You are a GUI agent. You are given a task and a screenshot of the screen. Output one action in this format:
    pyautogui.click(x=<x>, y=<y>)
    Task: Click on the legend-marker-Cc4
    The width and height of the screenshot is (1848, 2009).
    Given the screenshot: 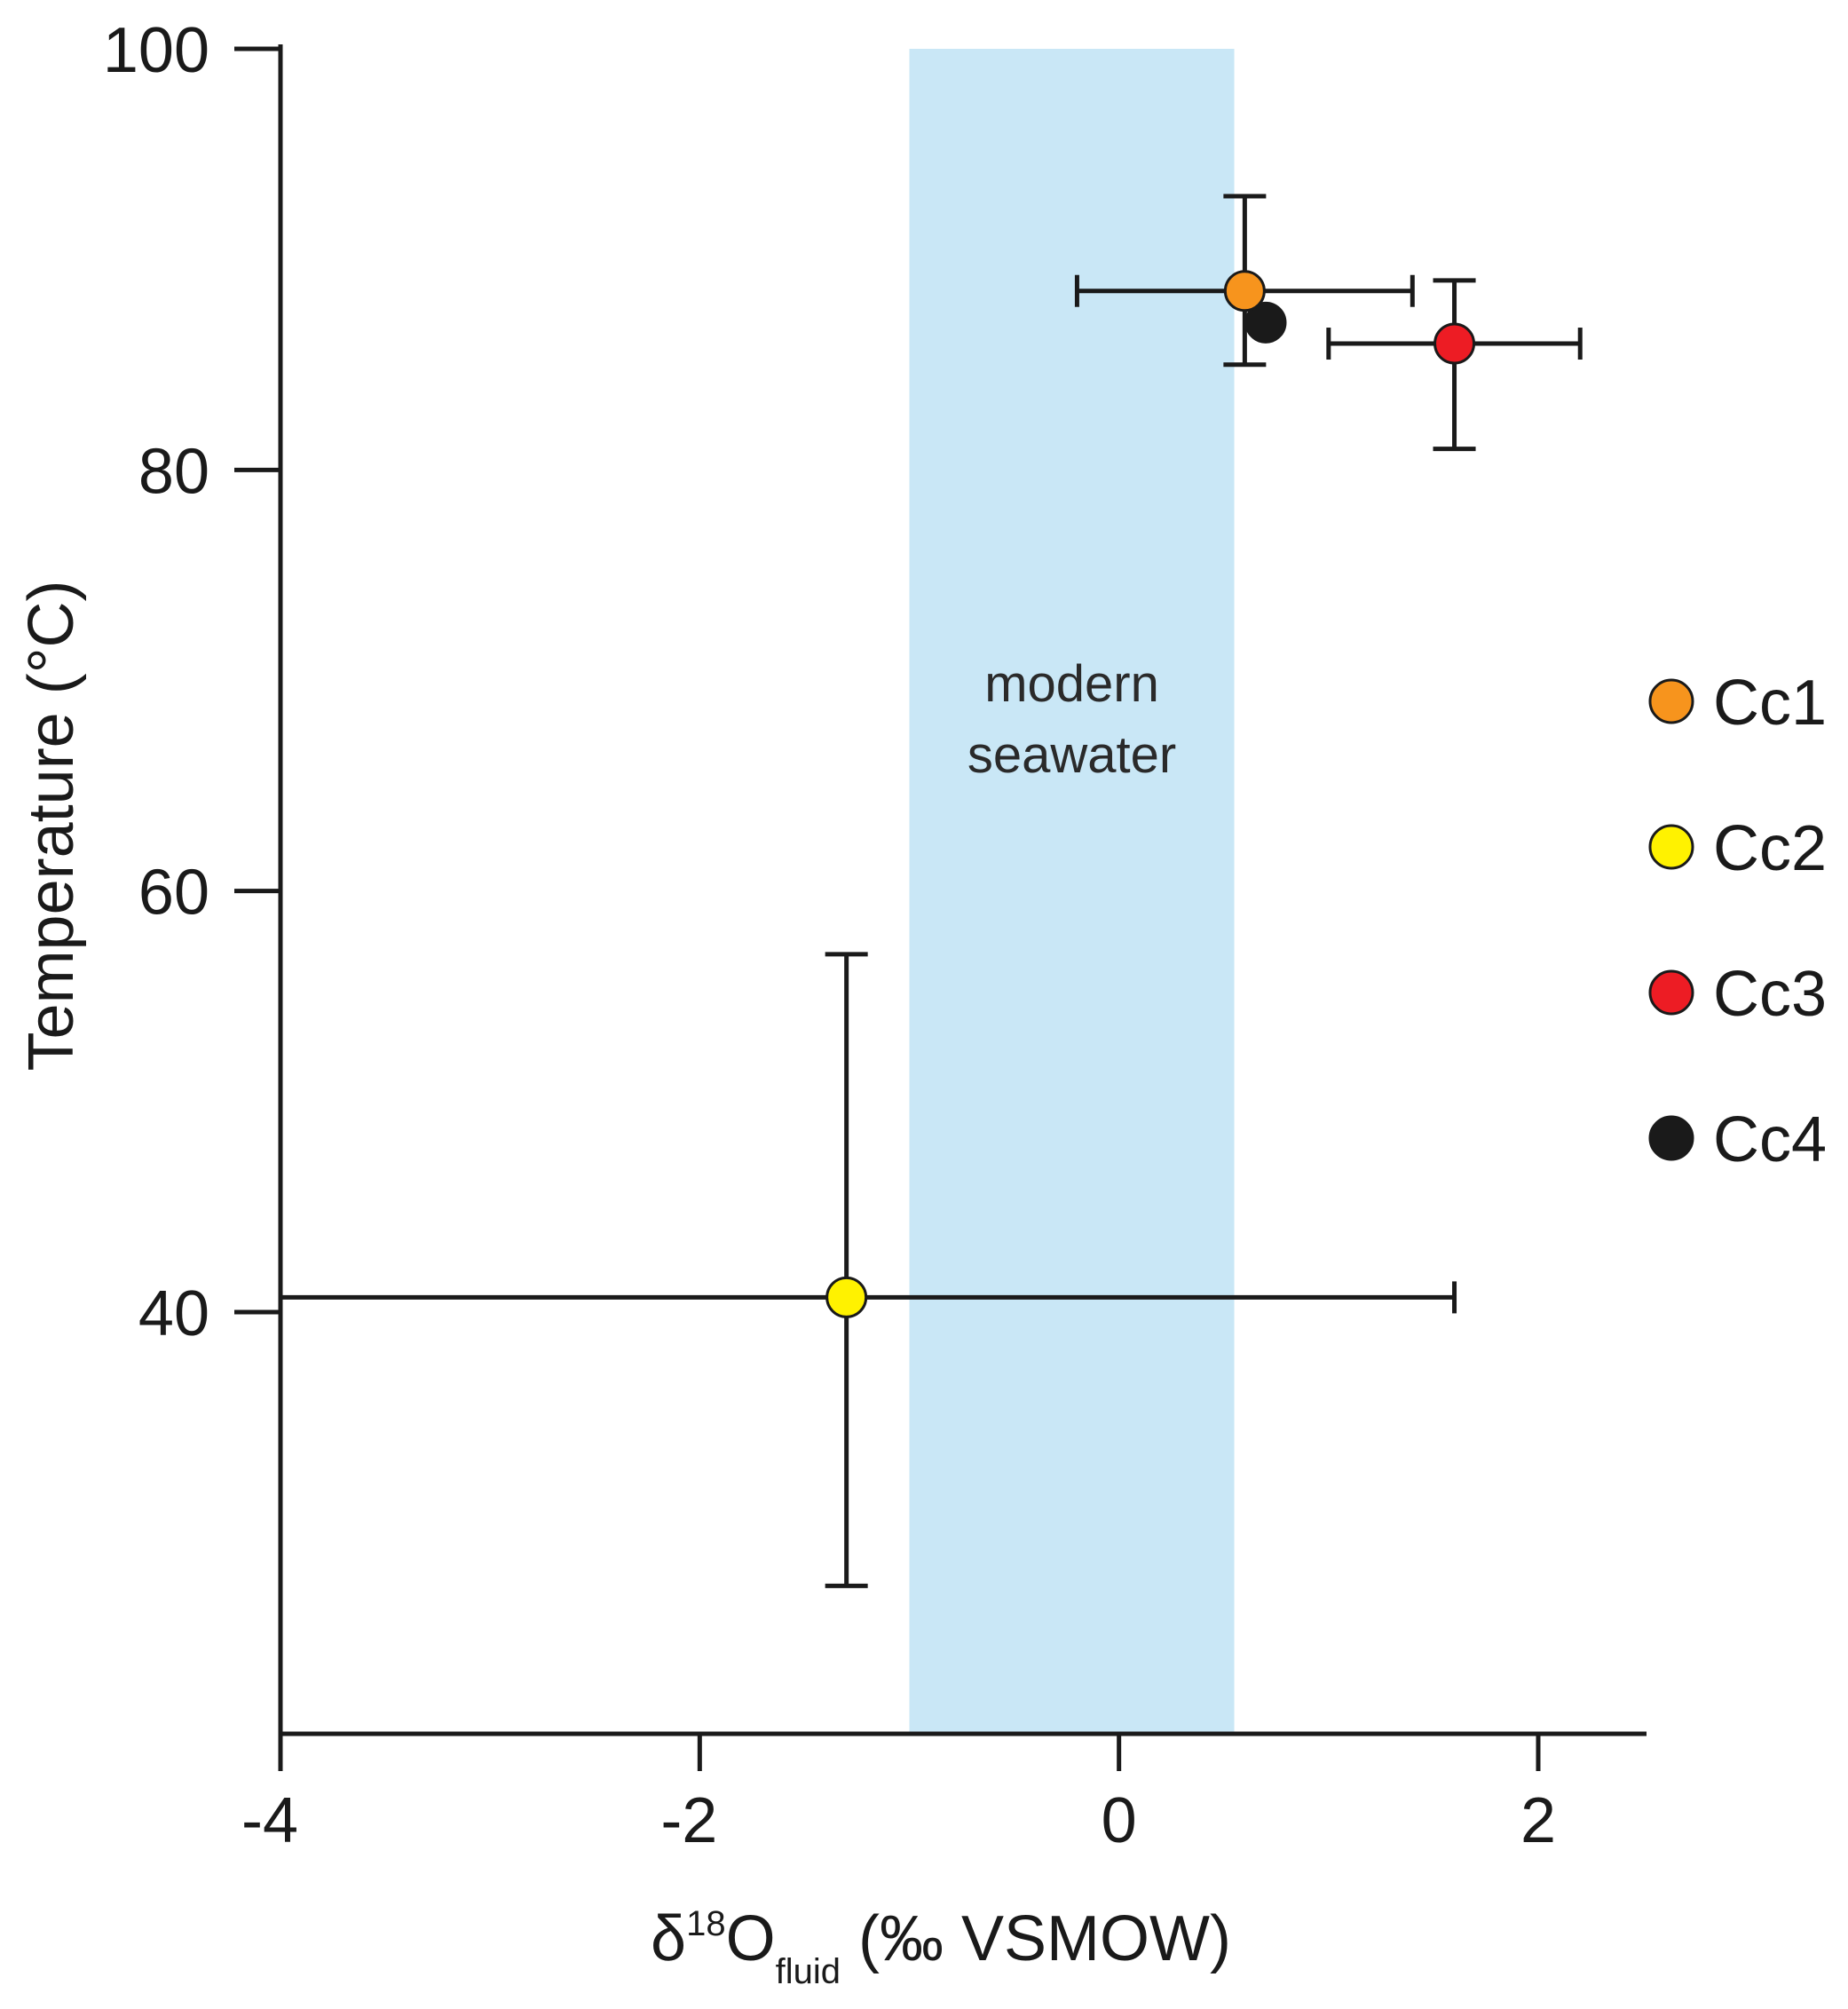 What is the action you would take?
    pyautogui.click(x=1671, y=1138)
    